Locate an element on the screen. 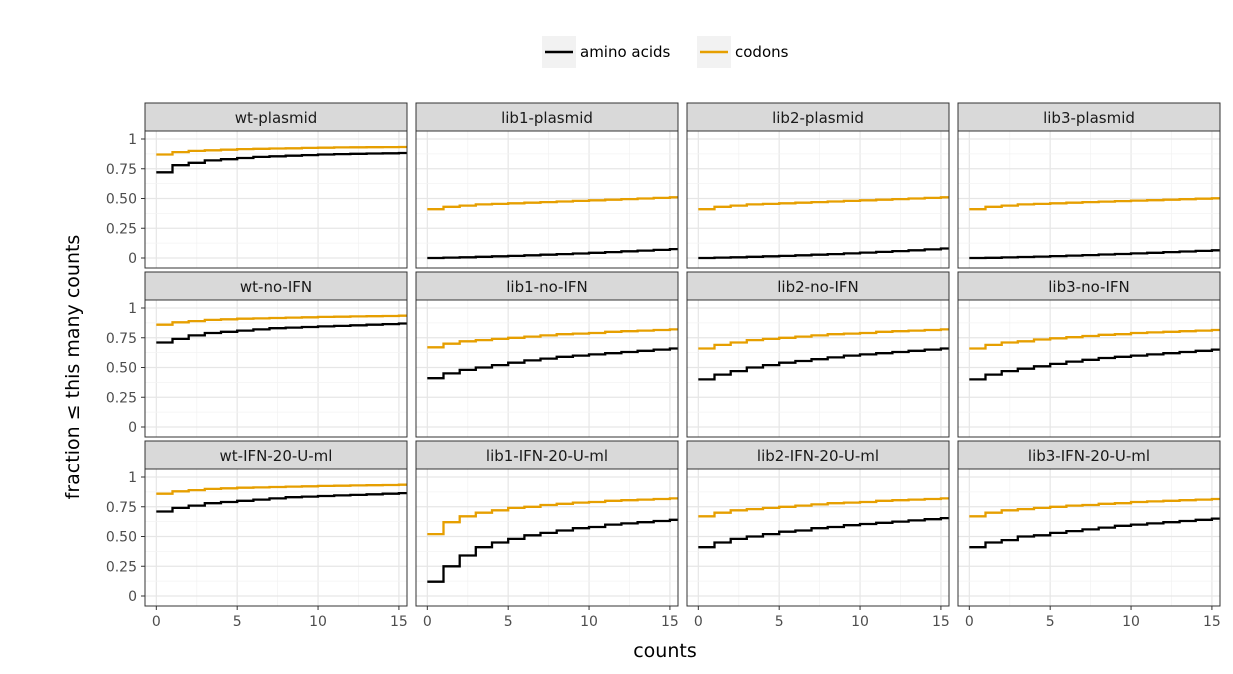  facet-title: lib3-plasmid is located at coordinates (1089, 118).